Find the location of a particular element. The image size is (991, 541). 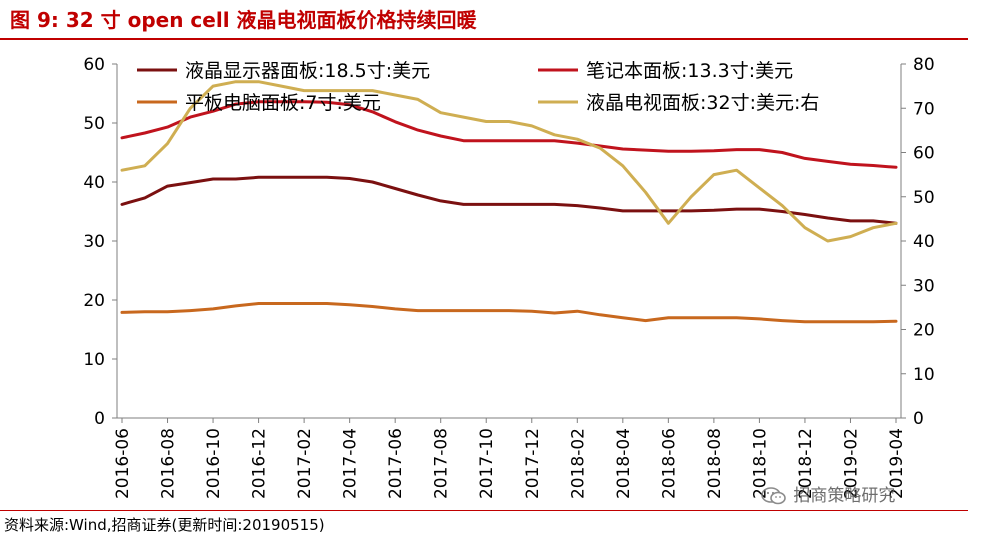

source-note: 资料来源:Wind,招商证券(更新时间:20190515) is located at coordinates (164, 525).